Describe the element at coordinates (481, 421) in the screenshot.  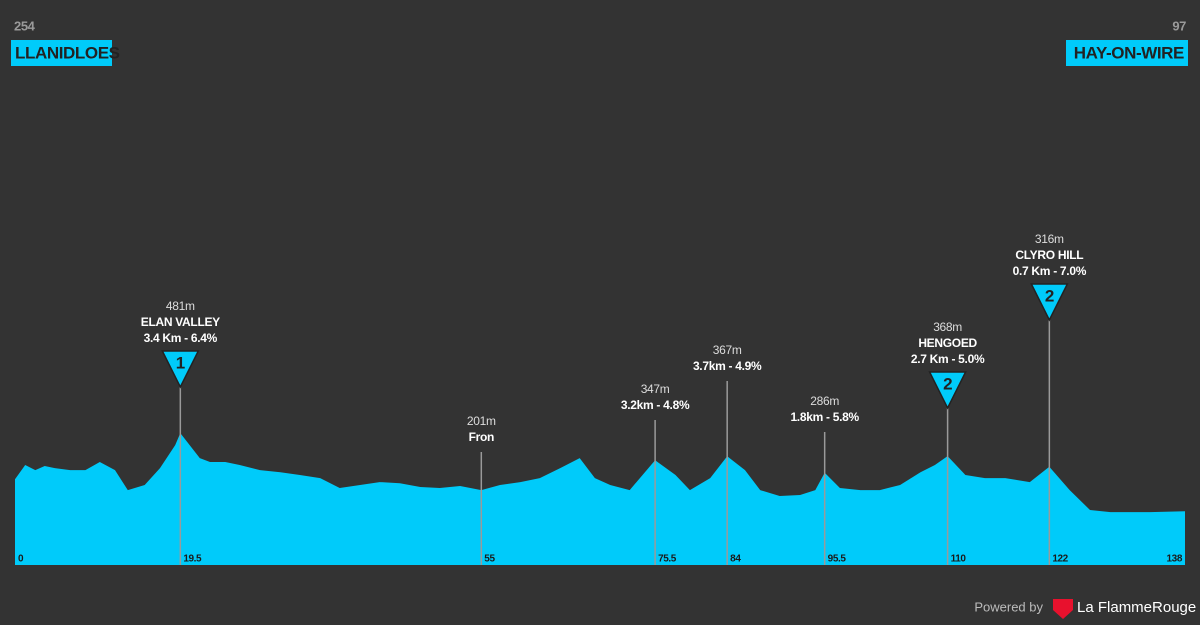
I see `climb-elevation: 201m` at that location.